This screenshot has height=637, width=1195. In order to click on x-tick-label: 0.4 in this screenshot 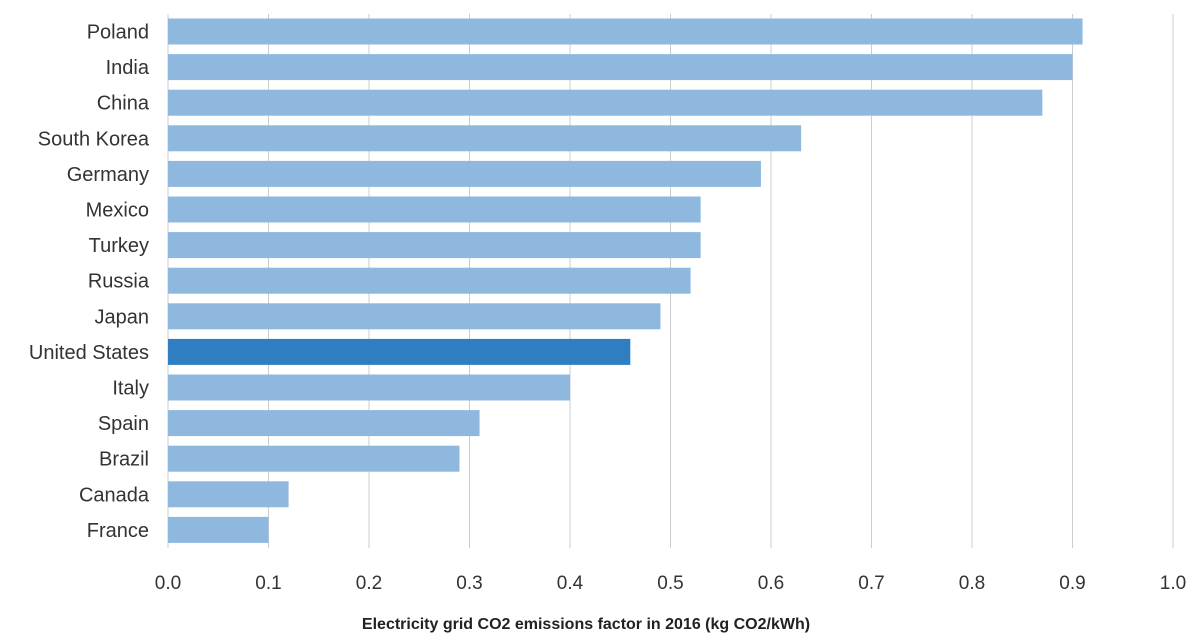, I will do `click(570, 583)`.